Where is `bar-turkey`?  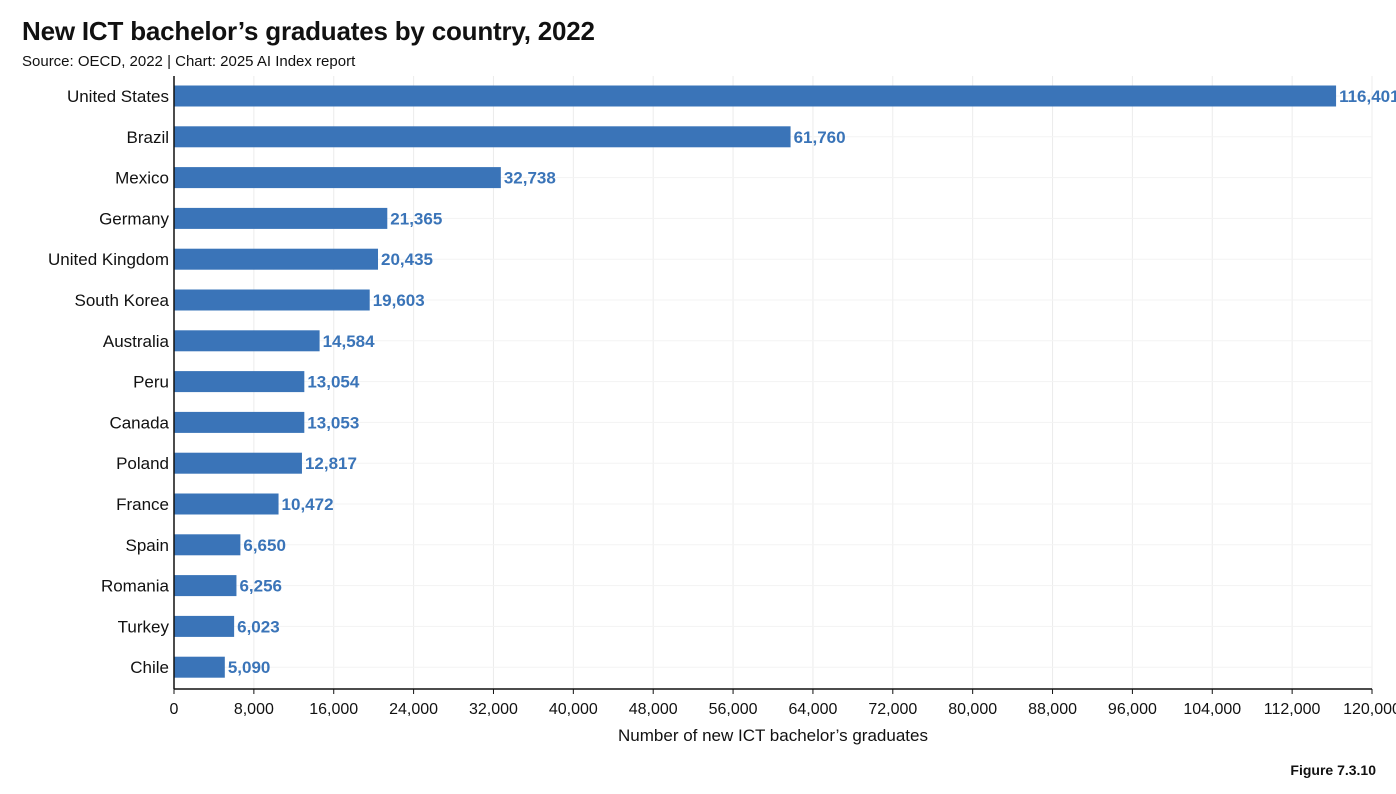 bar-turkey is located at coordinates (204, 626).